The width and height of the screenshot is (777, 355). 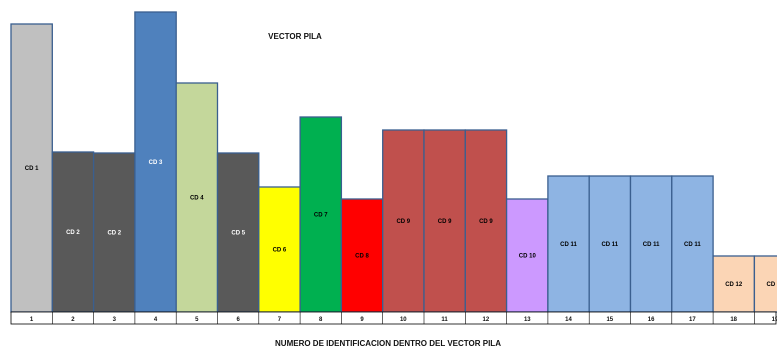 I want to click on bar-label-1: CD 1, so click(x=32, y=169).